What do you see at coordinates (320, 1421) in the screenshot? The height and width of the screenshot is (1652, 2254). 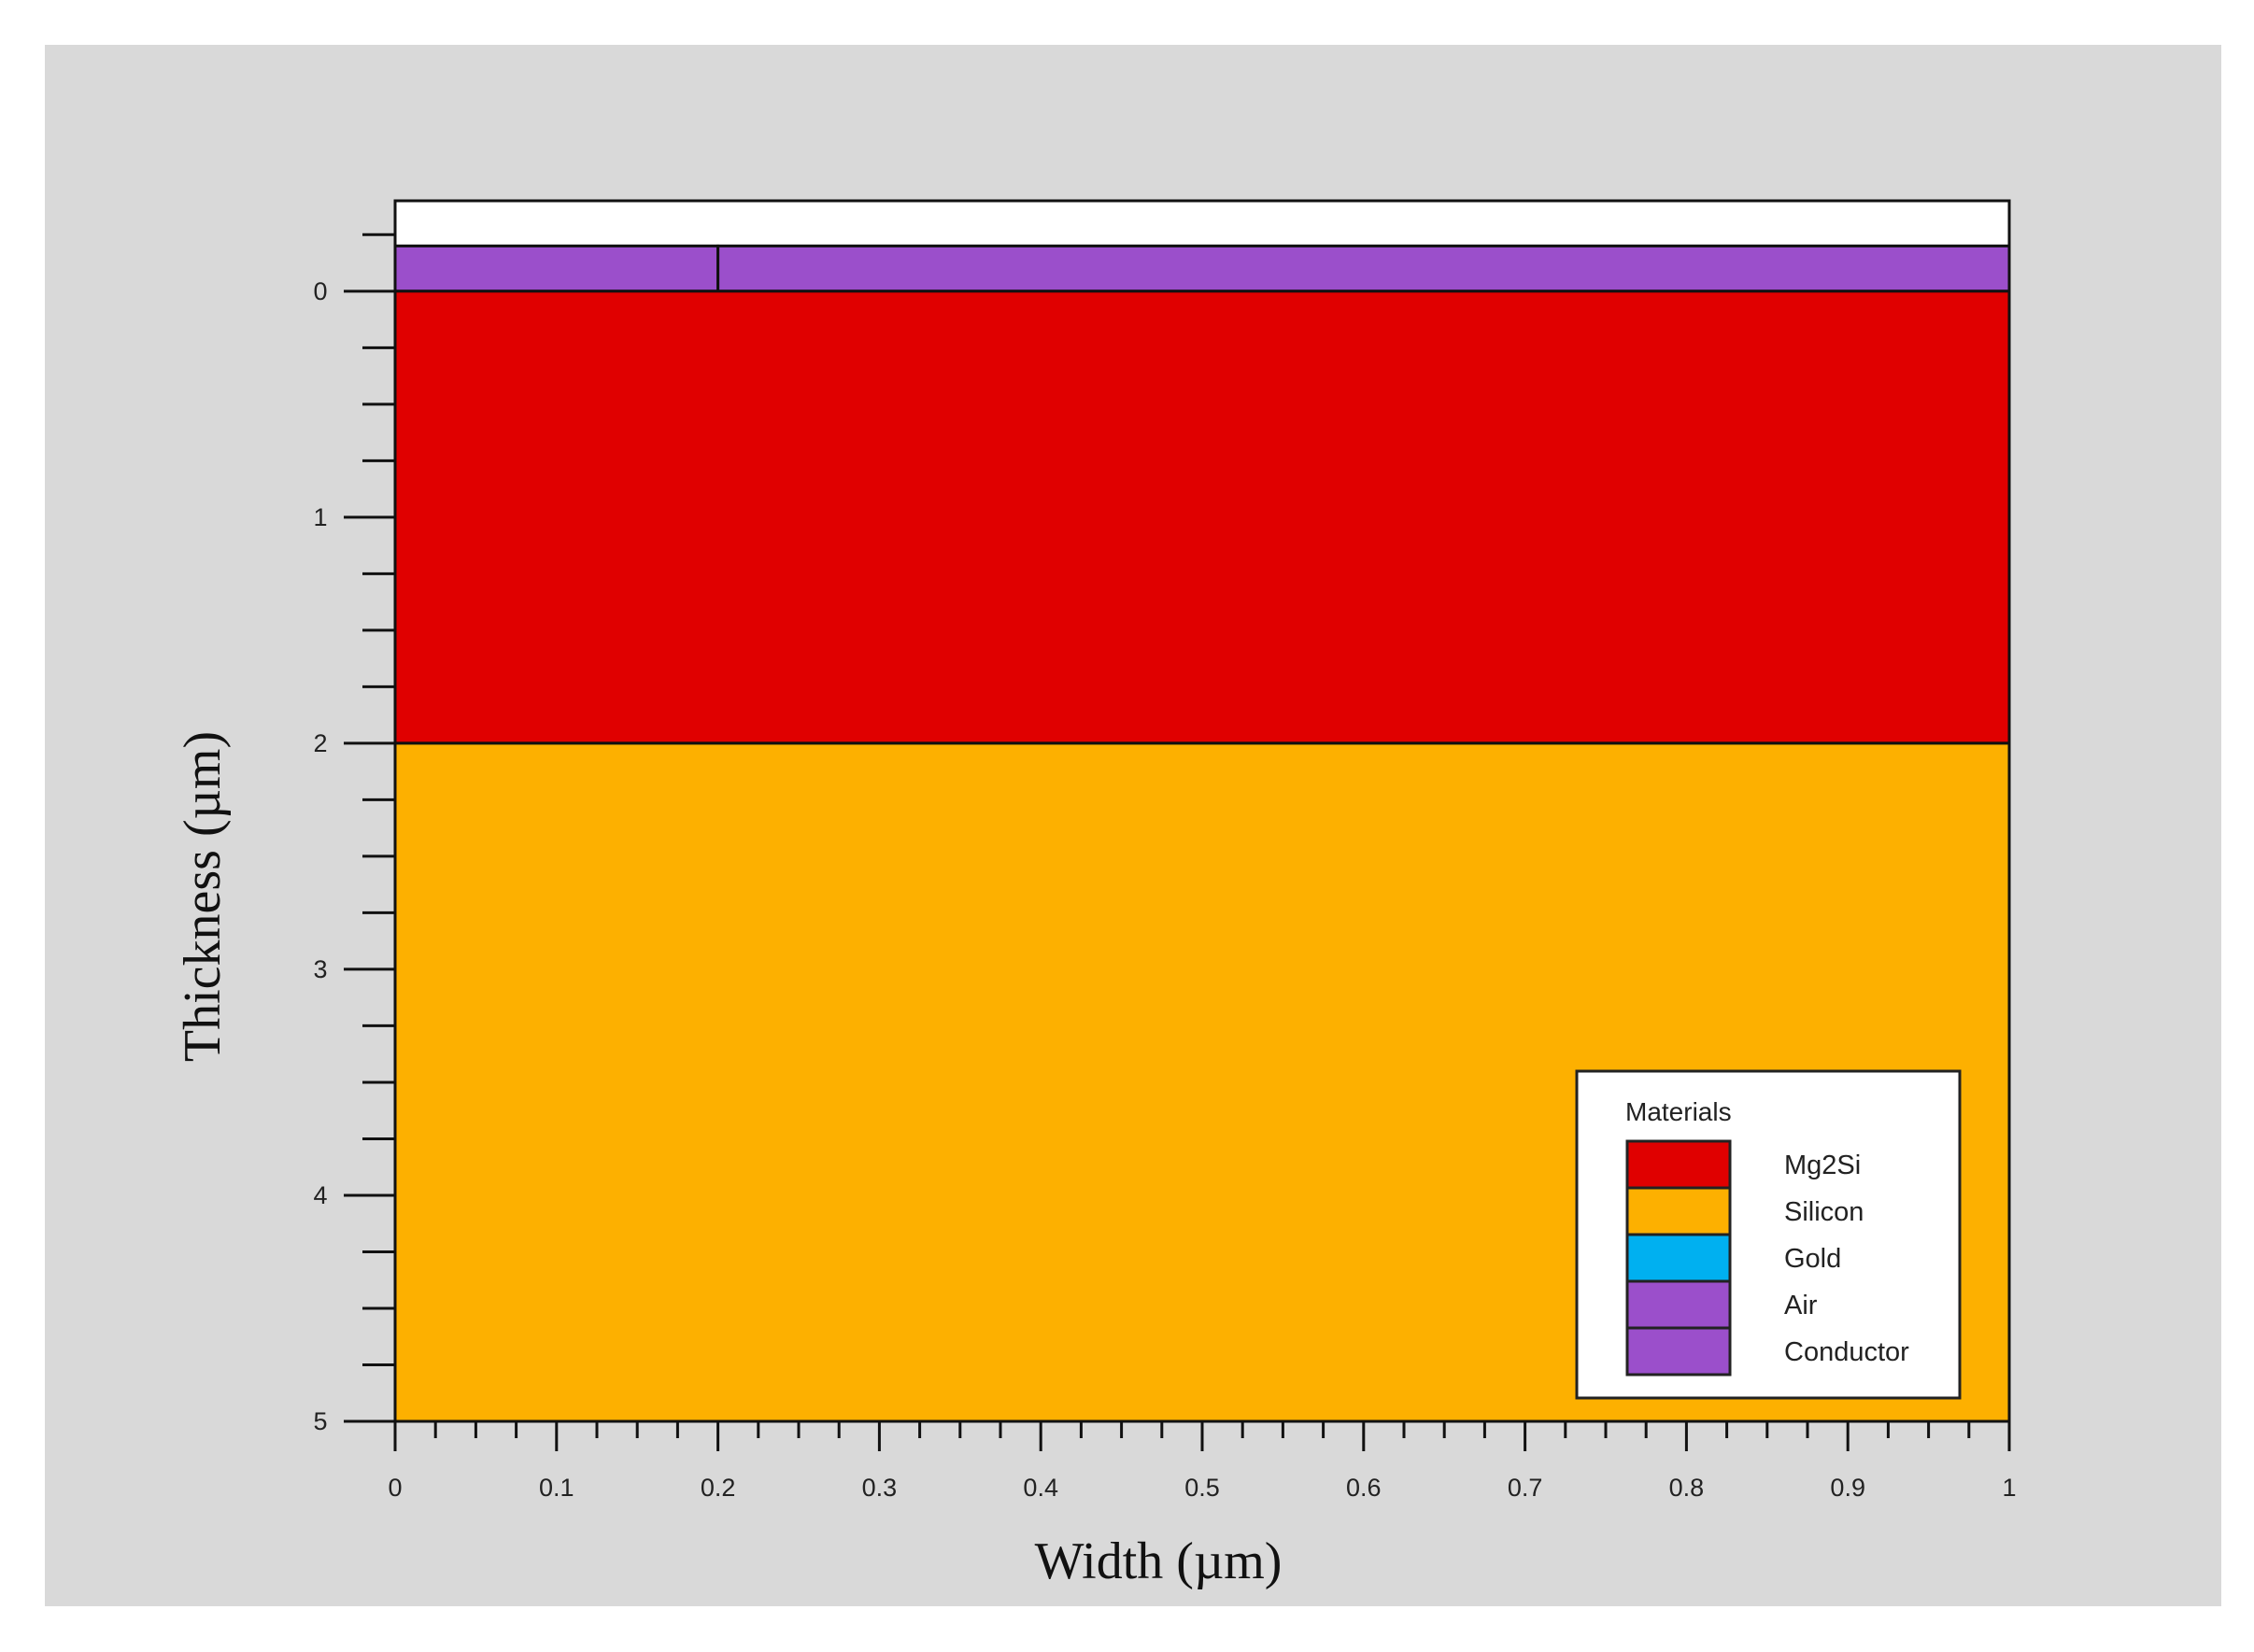 I see `y-tick-label: 5` at bounding box center [320, 1421].